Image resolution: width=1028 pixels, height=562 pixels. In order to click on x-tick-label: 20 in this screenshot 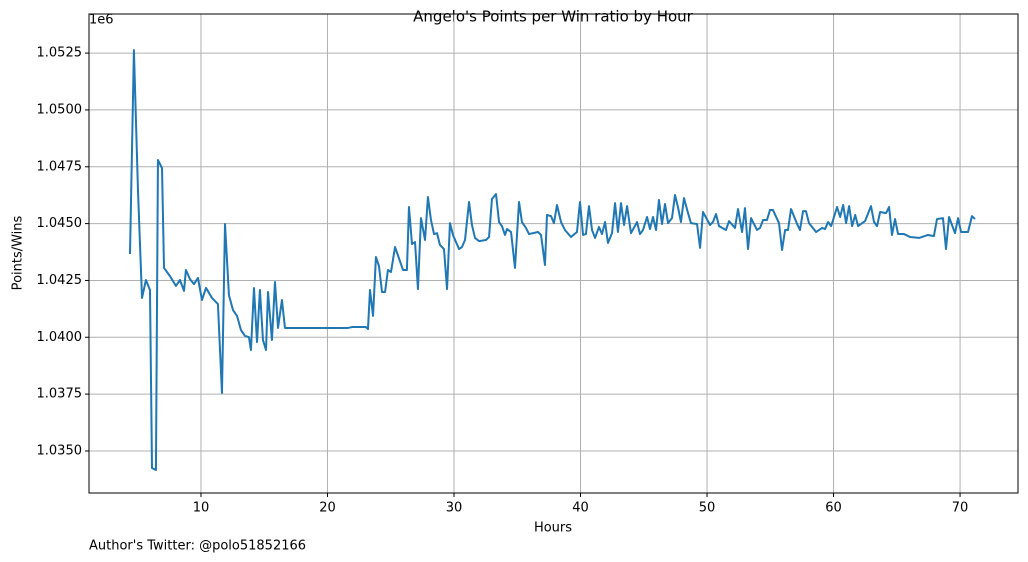, I will do `click(327, 508)`.